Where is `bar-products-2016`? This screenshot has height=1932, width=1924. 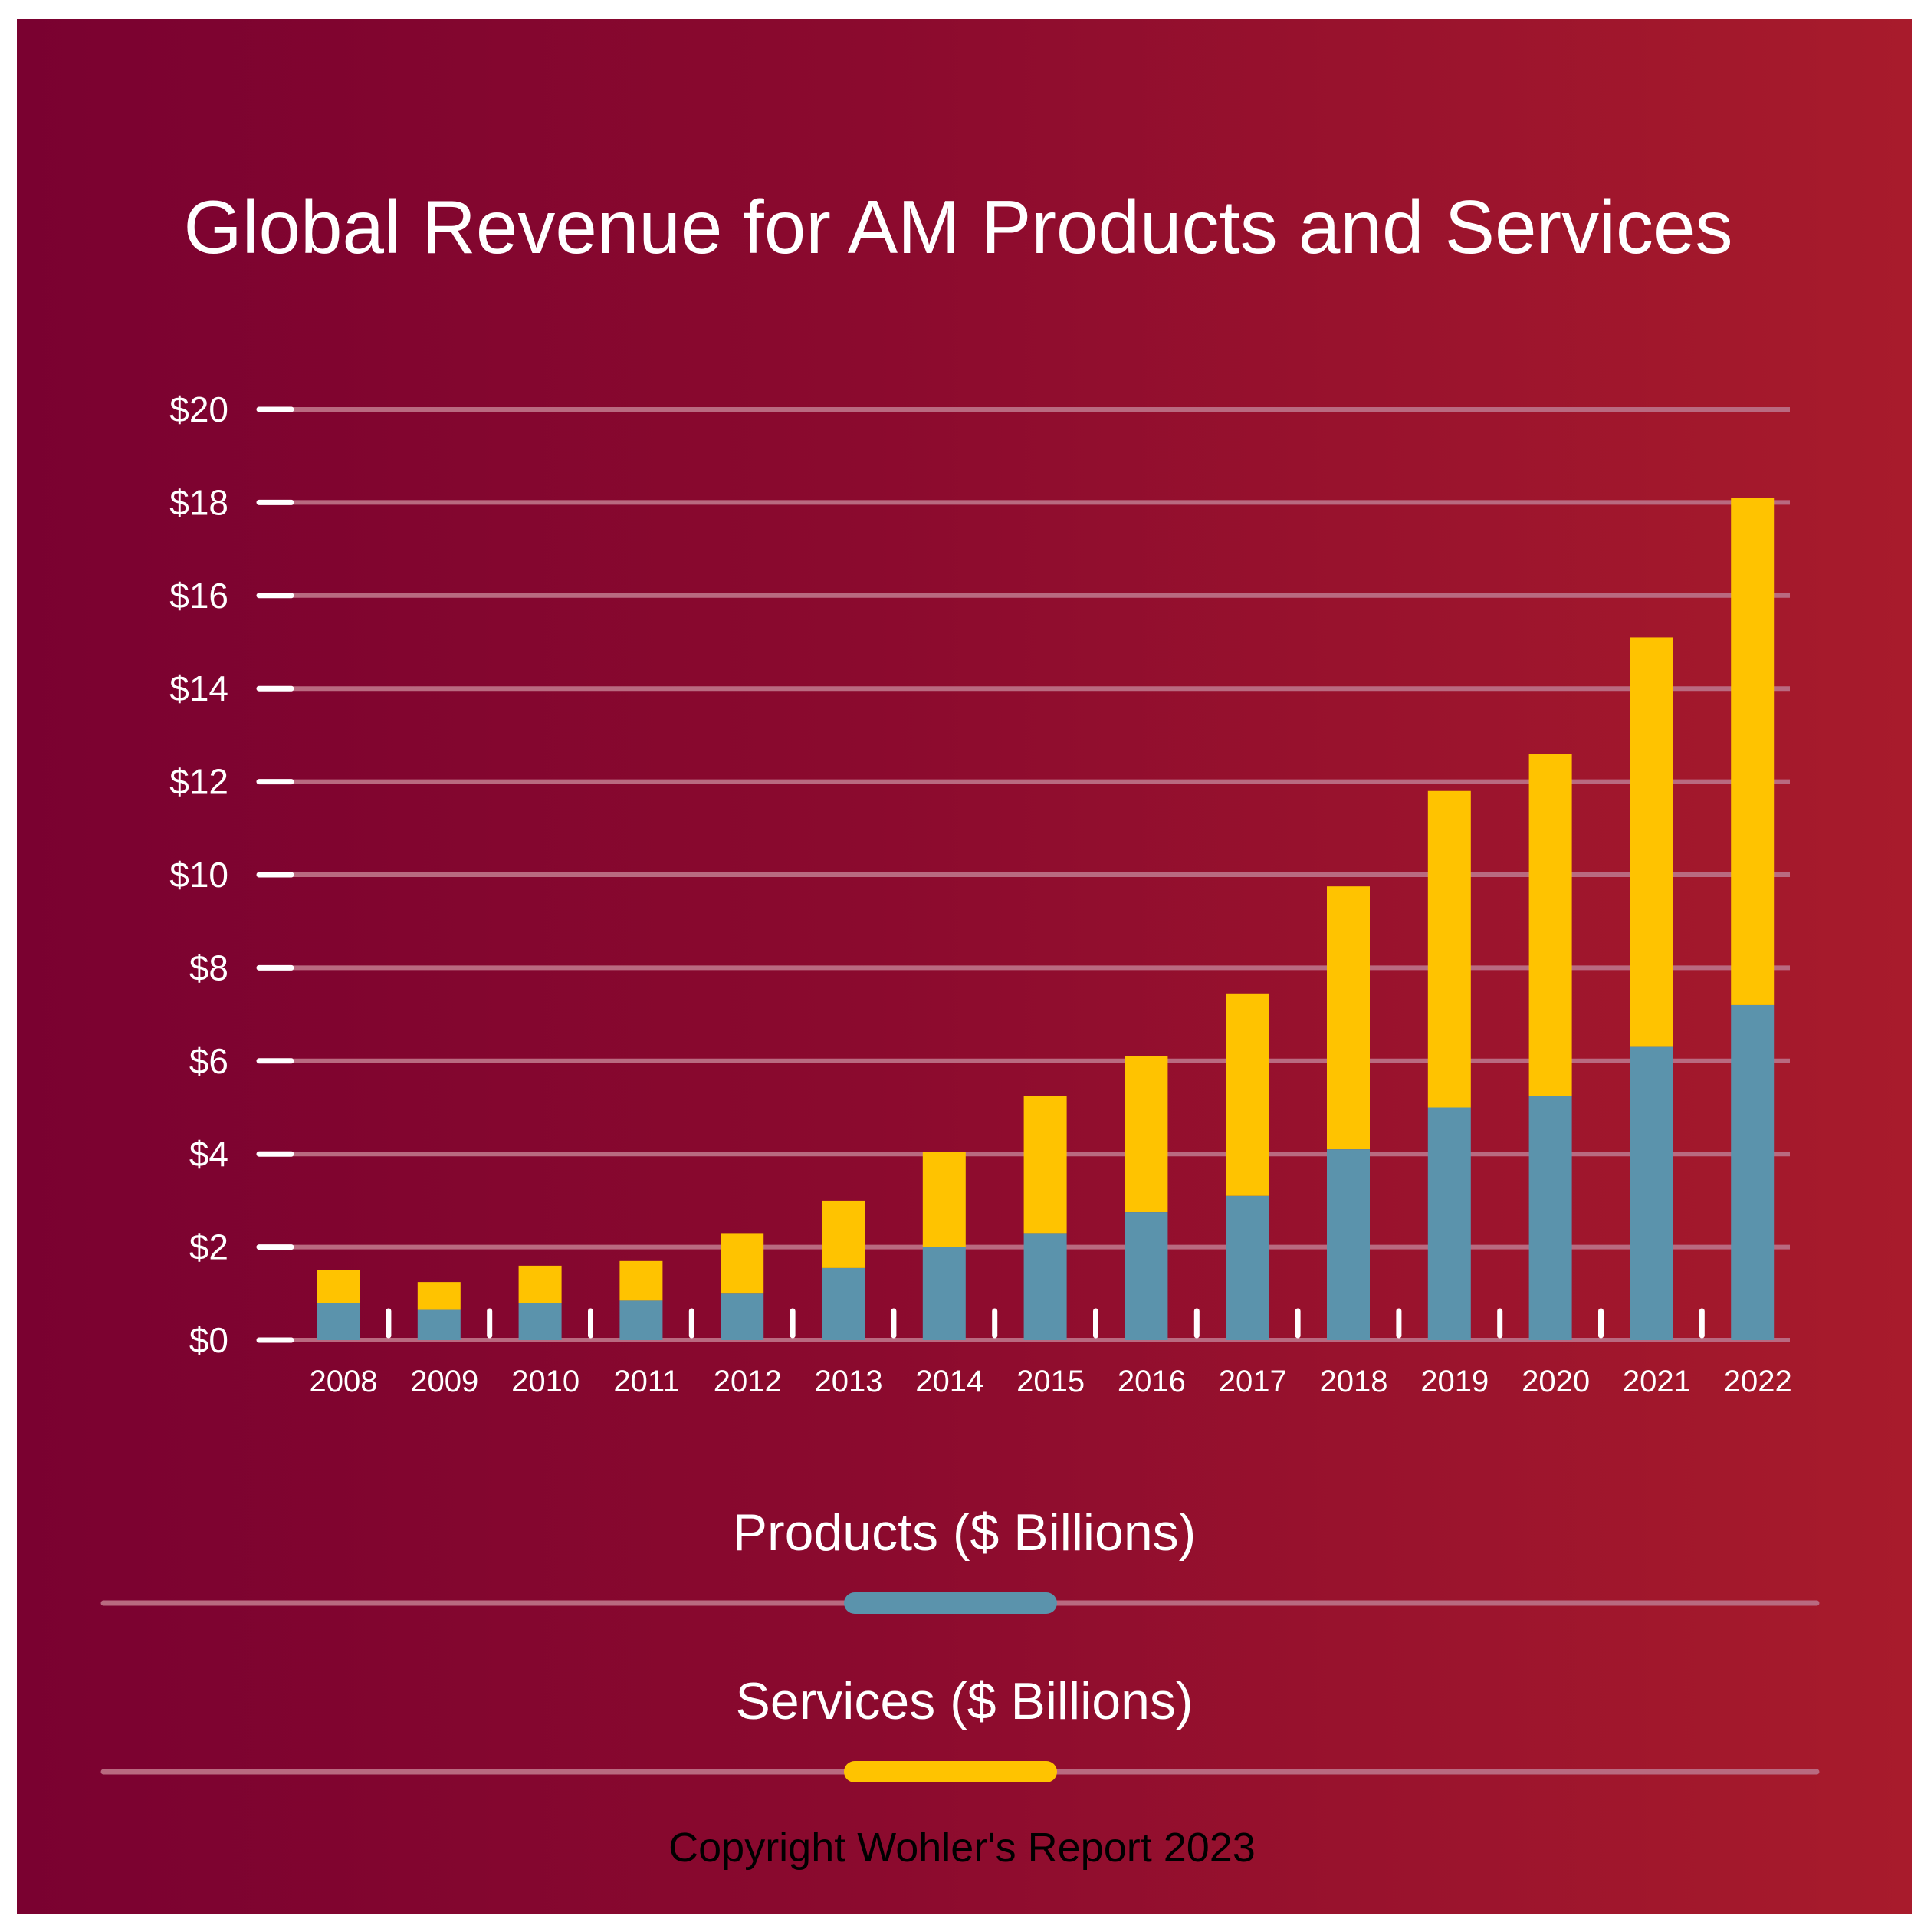 bar-products-2016 is located at coordinates (1147, 1276).